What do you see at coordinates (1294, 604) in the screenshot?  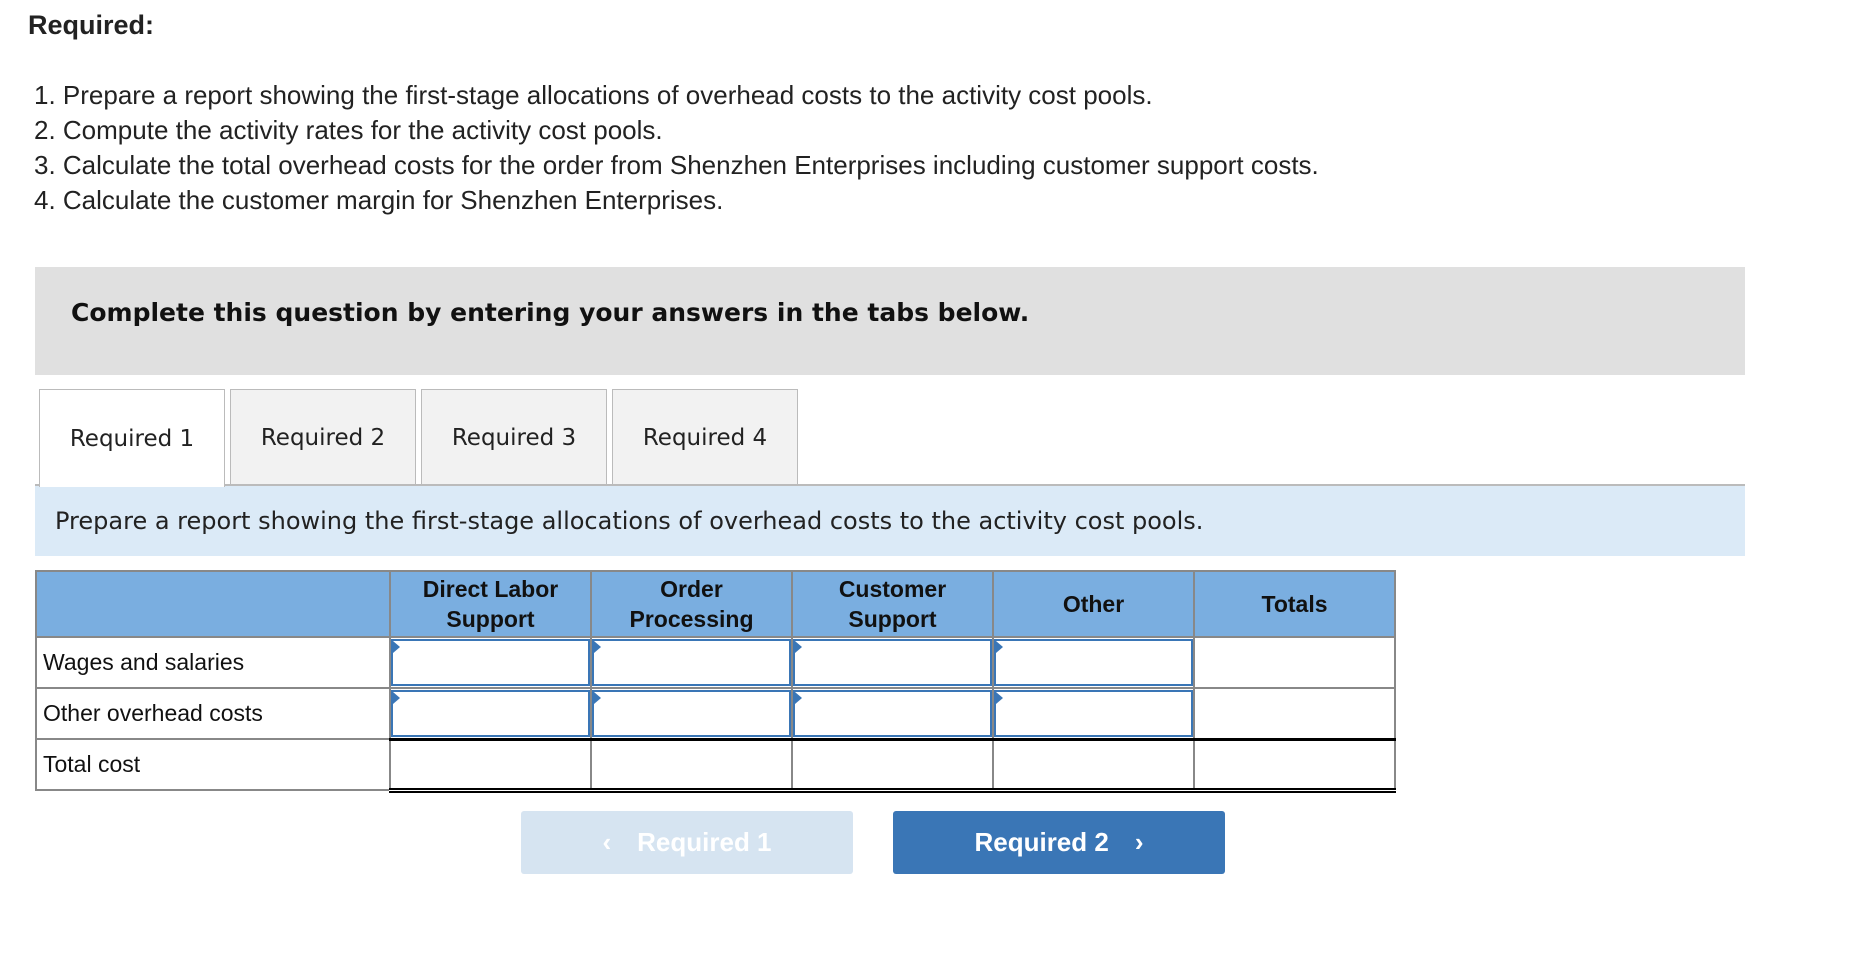 I see `header-totals: Totals` at bounding box center [1294, 604].